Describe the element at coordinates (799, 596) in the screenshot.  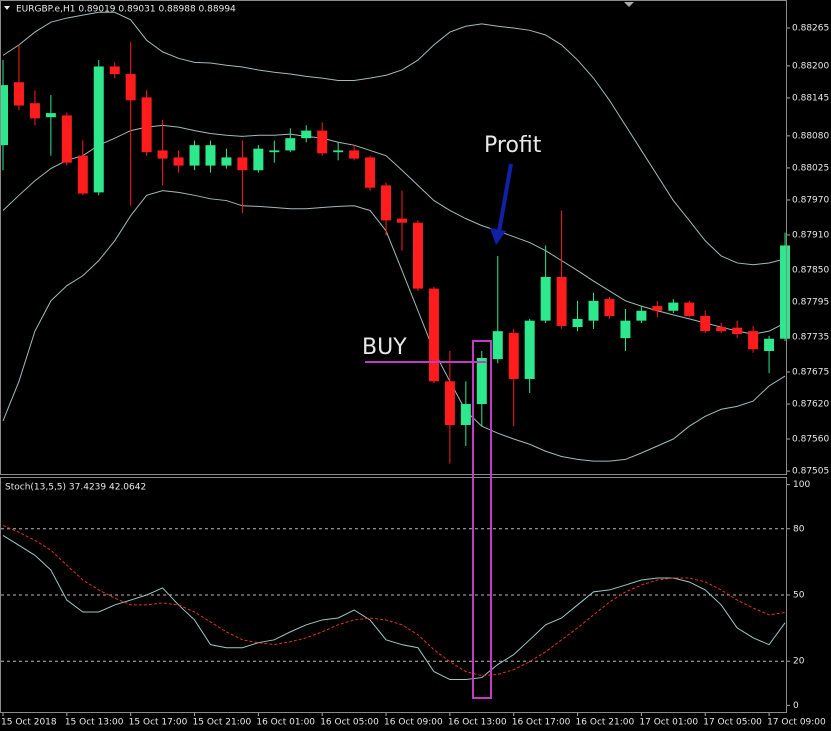
I see `y-tick-label: 50` at that location.